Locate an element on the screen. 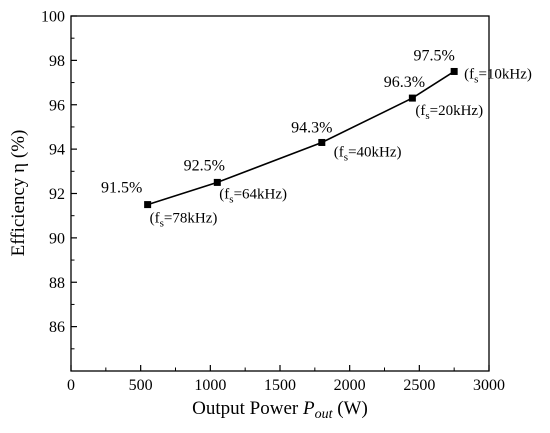  y-tick-label: 86 is located at coordinates (57, 327).